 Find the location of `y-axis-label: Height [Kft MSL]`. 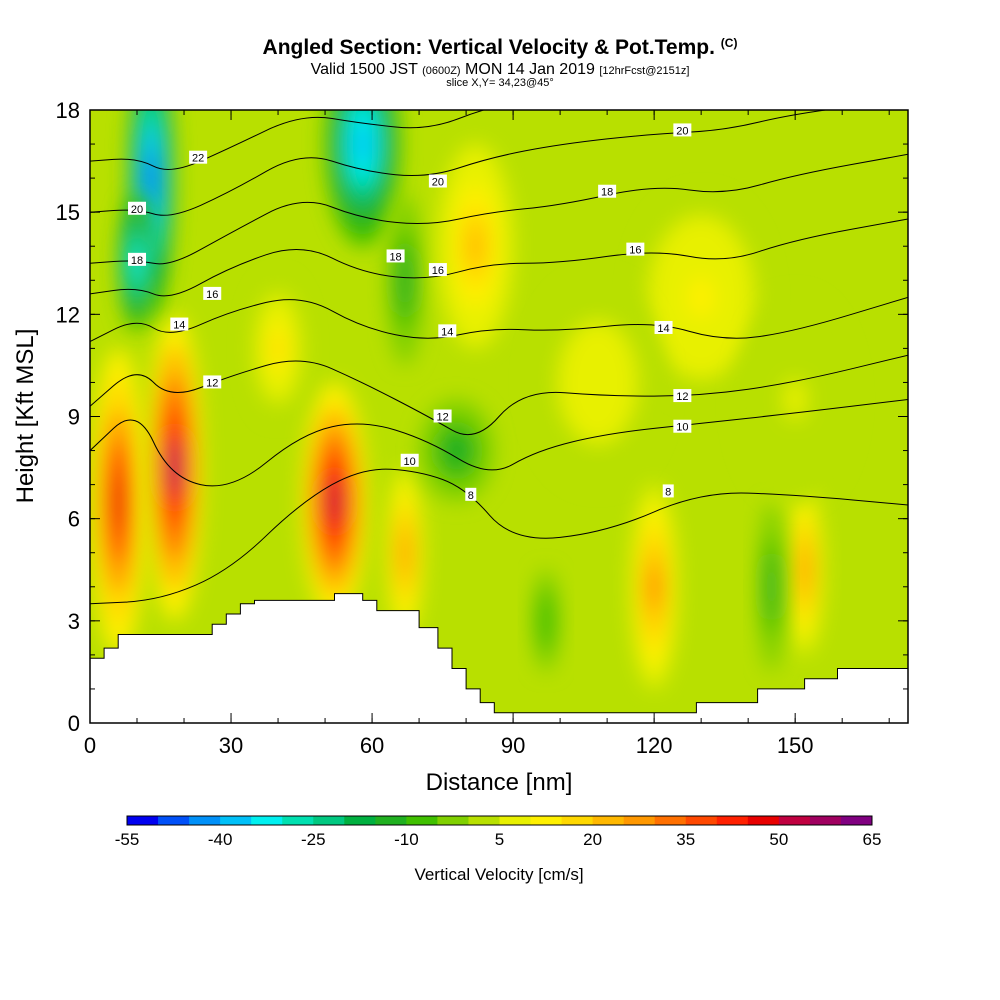

y-axis-label: Height [Kft MSL] is located at coordinates (25, 416).